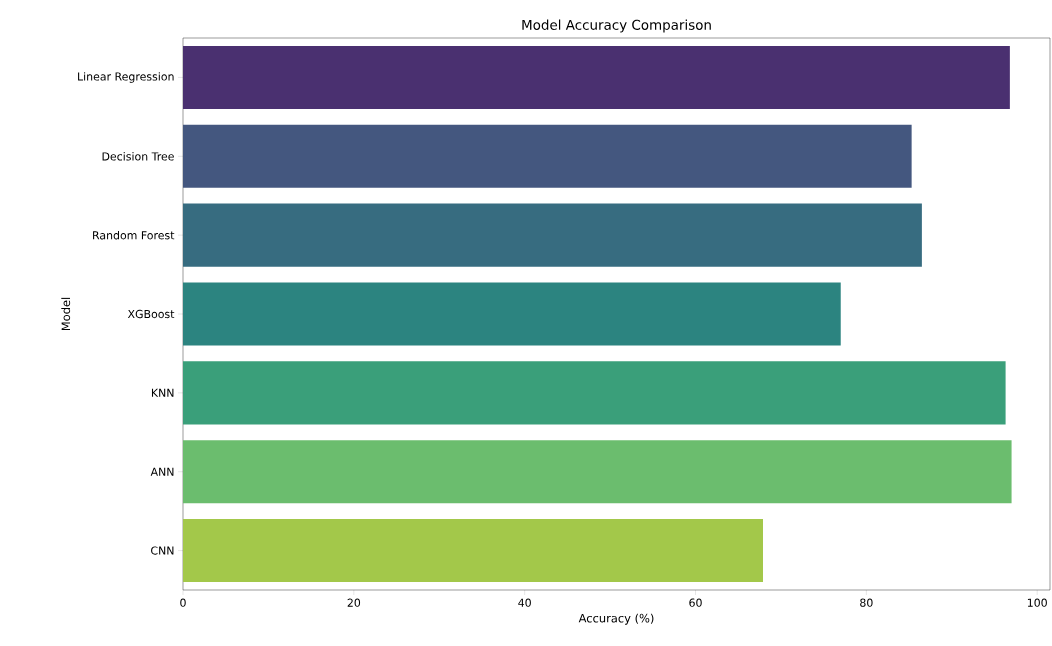 The width and height of the screenshot is (1052, 646). What do you see at coordinates (524, 602) in the screenshot?
I see `x-tick-label: 40` at bounding box center [524, 602].